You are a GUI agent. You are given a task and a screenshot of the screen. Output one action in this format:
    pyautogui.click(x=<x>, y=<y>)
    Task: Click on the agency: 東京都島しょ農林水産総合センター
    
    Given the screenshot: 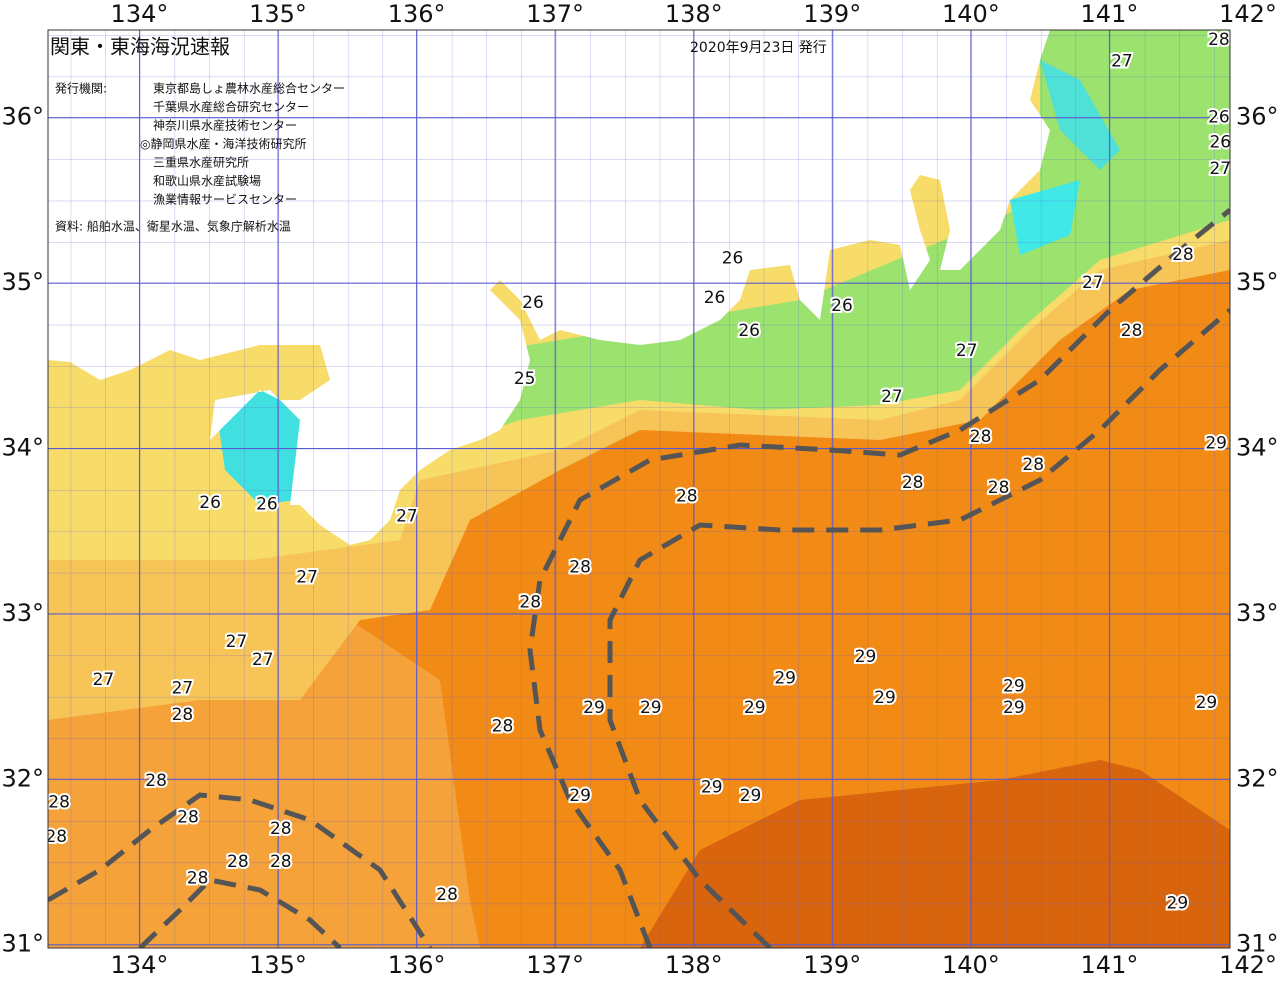 What is the action you would take?
    pyautogui.click(x=249, y=88)
    